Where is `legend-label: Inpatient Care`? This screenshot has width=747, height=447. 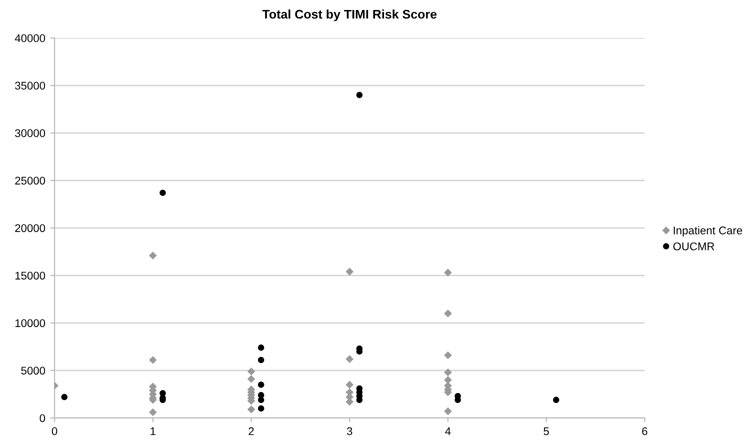
legend-label: Inpatient Care is located at coordinates (708, 231).